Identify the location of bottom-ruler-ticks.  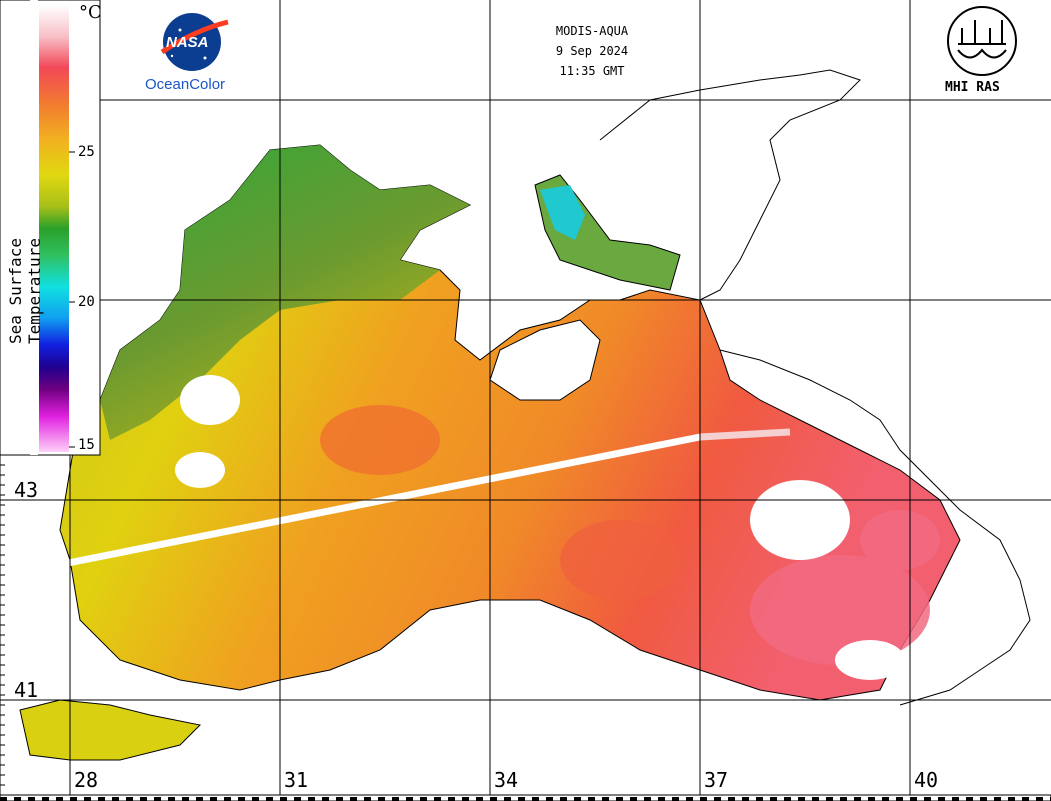
(525, 799).